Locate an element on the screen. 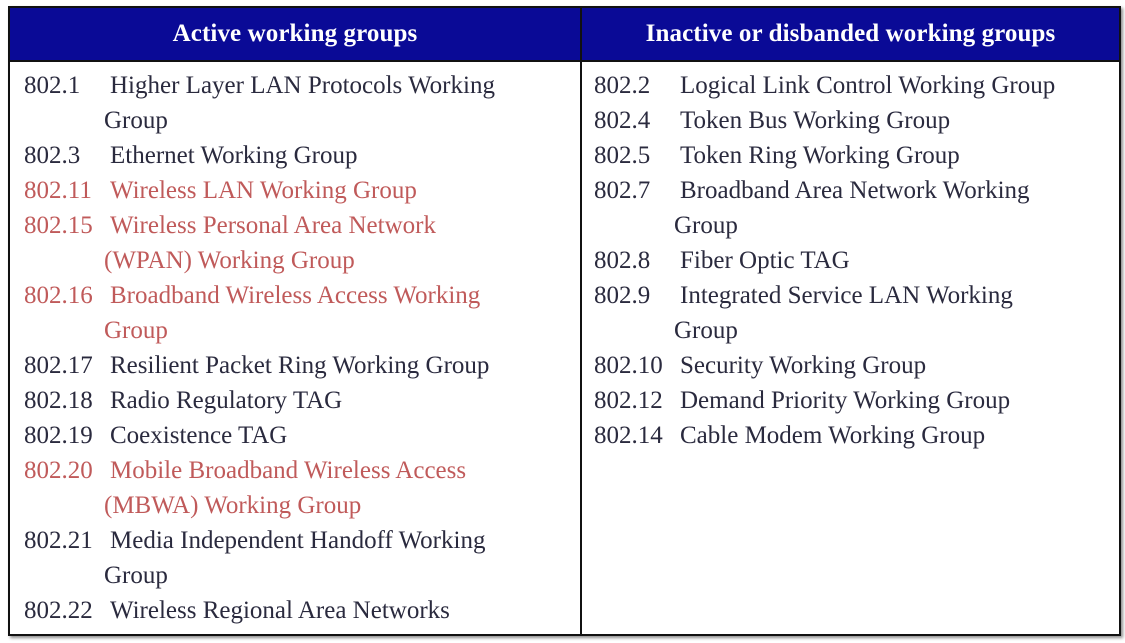 The image size is (1125, 643). list-item: 802.18 Radio Regulatory TAG is located at coordinates (295, 400).